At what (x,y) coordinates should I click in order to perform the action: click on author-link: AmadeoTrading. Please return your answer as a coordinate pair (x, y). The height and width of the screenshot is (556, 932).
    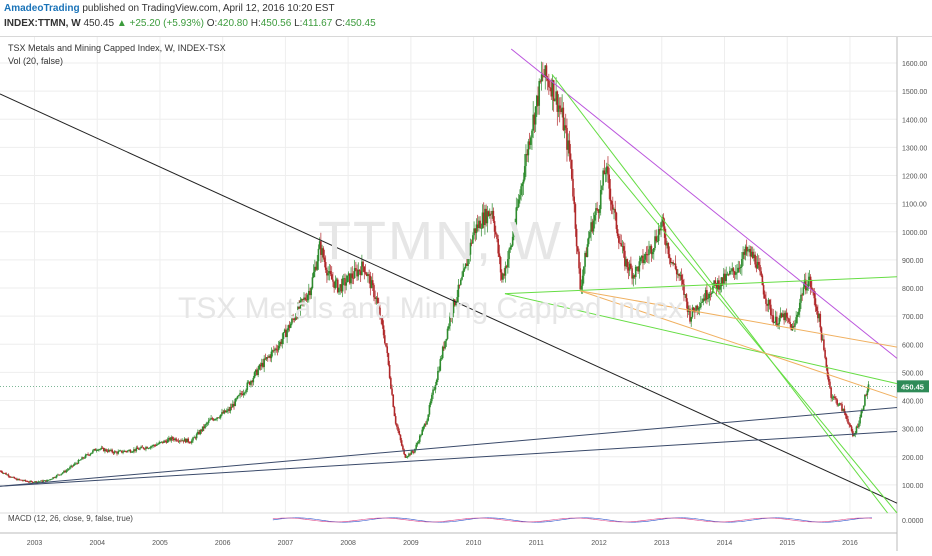
    Looking at the image, I should click on (42, 8).